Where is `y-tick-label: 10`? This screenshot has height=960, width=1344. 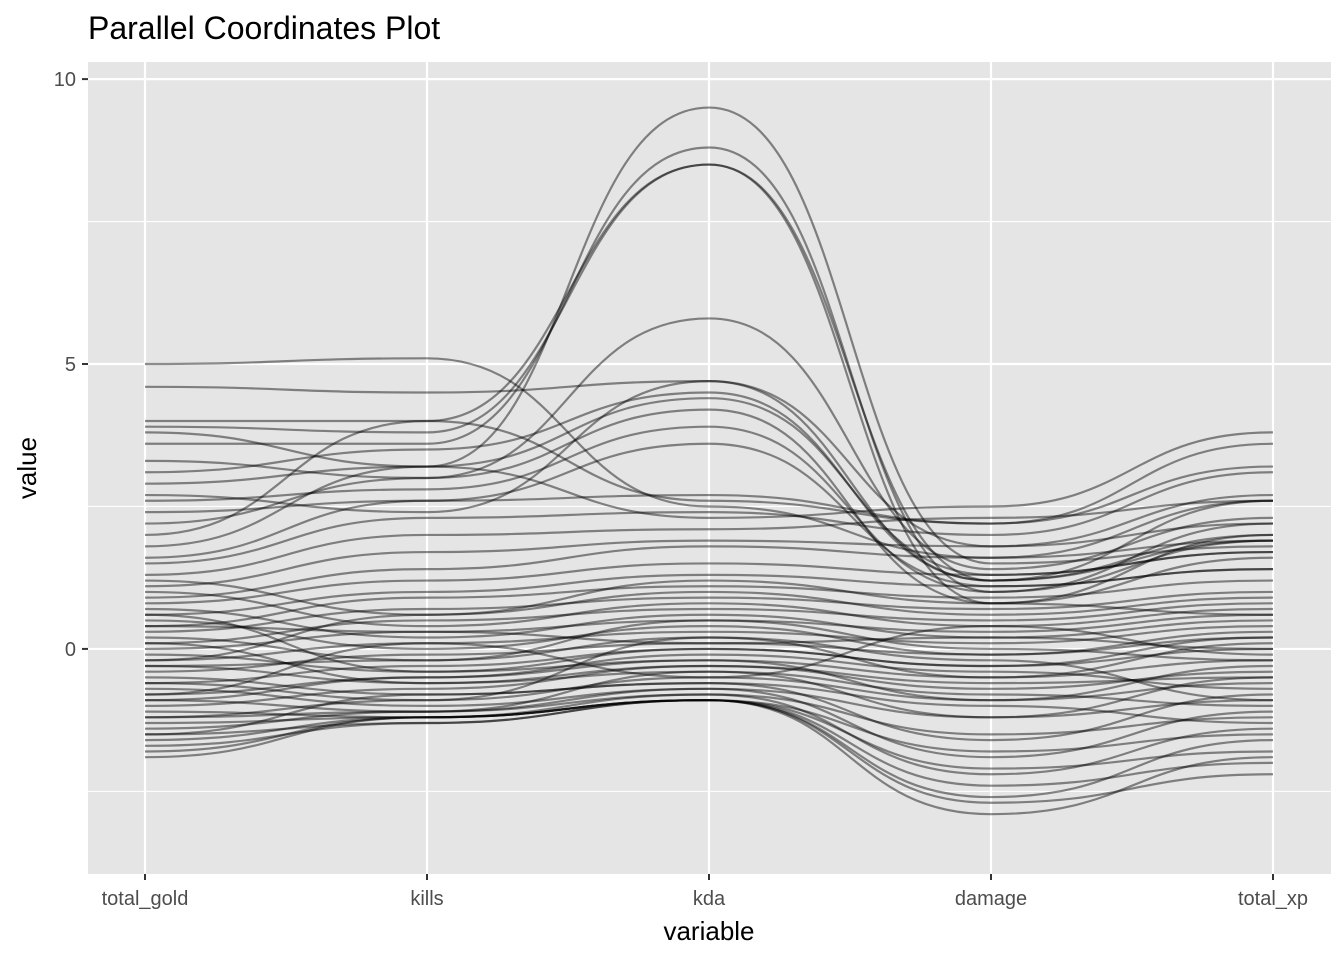 y-tick-label: 10 is located at coordinates (65, 80).